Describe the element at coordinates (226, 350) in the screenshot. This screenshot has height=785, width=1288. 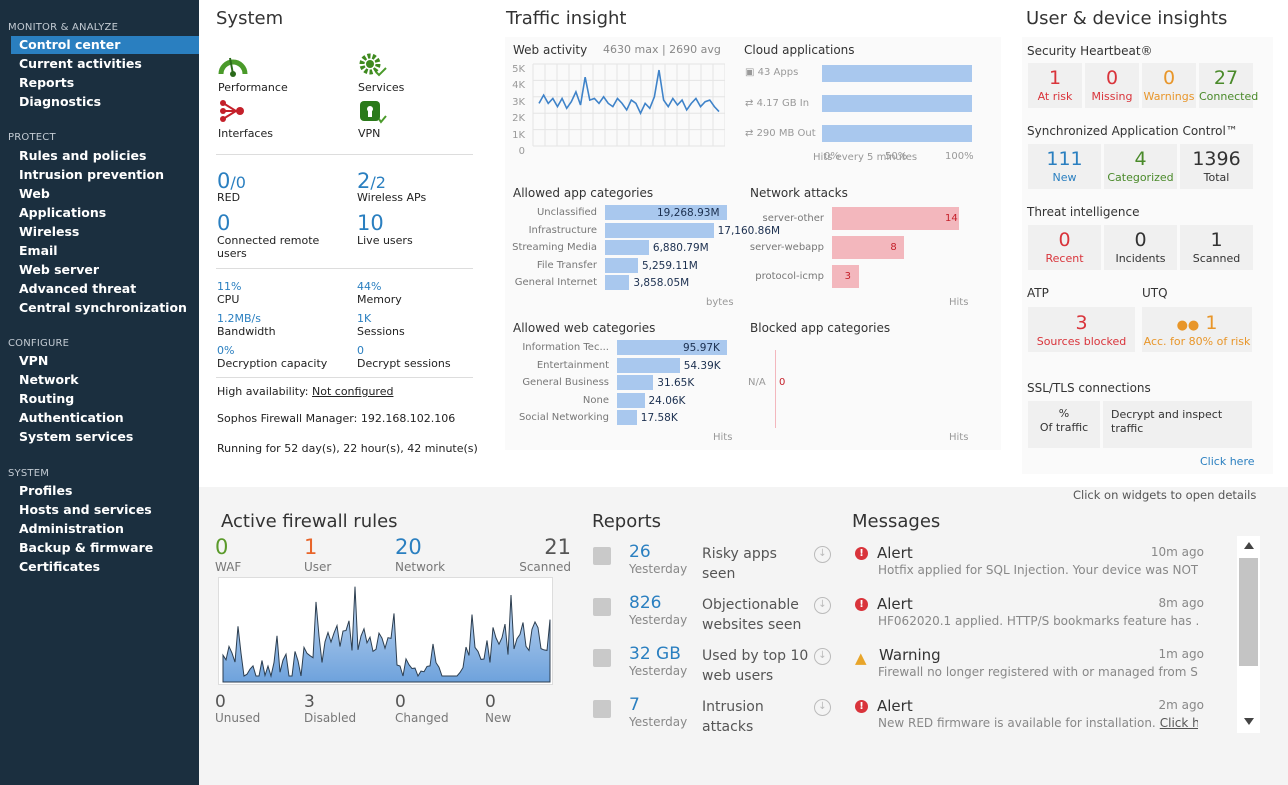
I see `decryption-capacity-value: 0%` at that location.